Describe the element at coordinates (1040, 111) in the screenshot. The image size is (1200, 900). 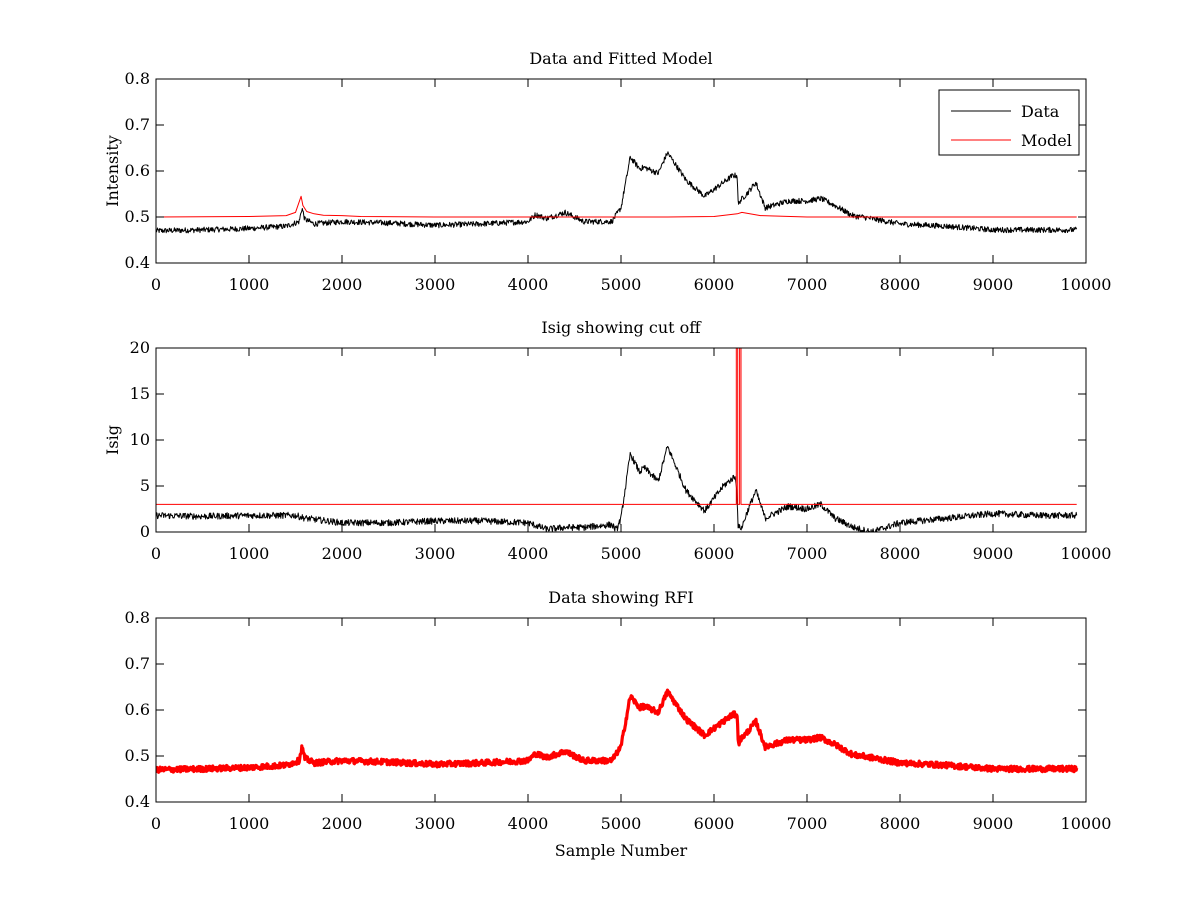
I see `legend-label: Data` at that location.